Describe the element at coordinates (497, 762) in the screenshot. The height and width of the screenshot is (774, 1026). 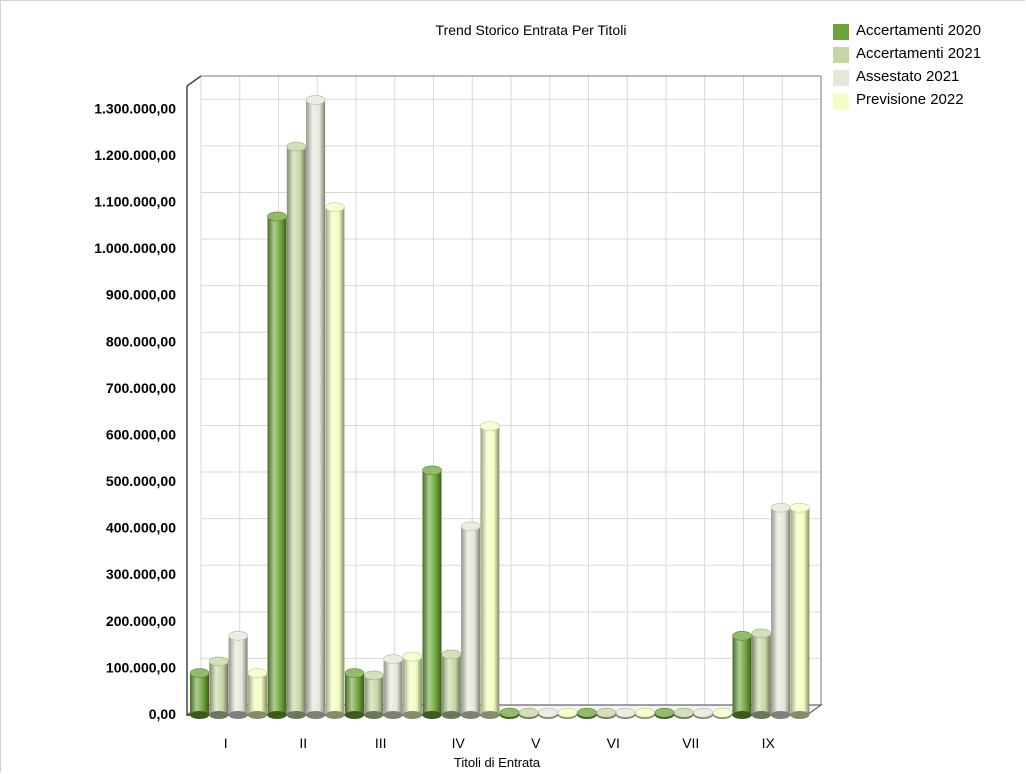
I see `x-axis-label: Titoli di Entrata` at that location.